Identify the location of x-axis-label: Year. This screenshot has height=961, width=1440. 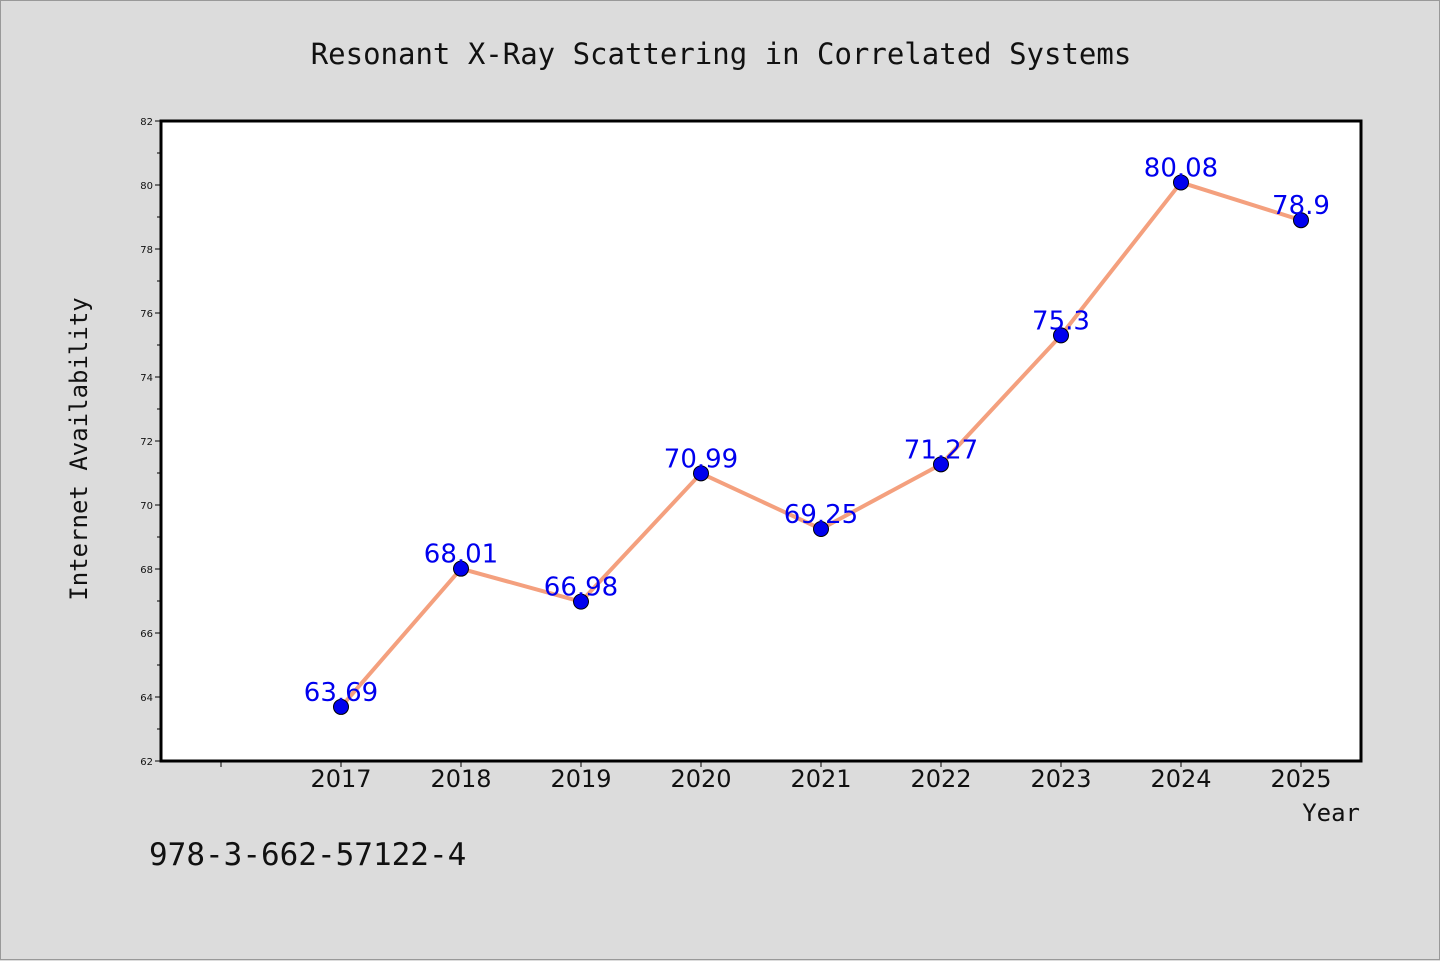
(1331, 813).